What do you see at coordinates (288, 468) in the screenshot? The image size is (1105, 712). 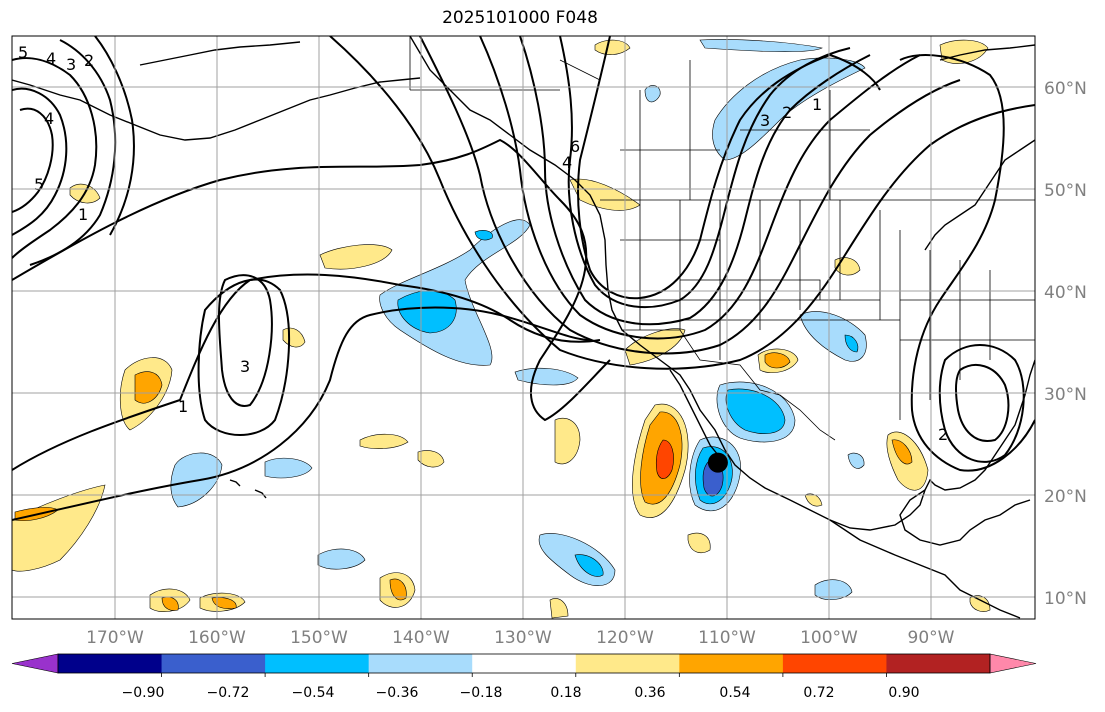 I see `neg-anomaly-hawaii-east` at bounding box center [288, 468].